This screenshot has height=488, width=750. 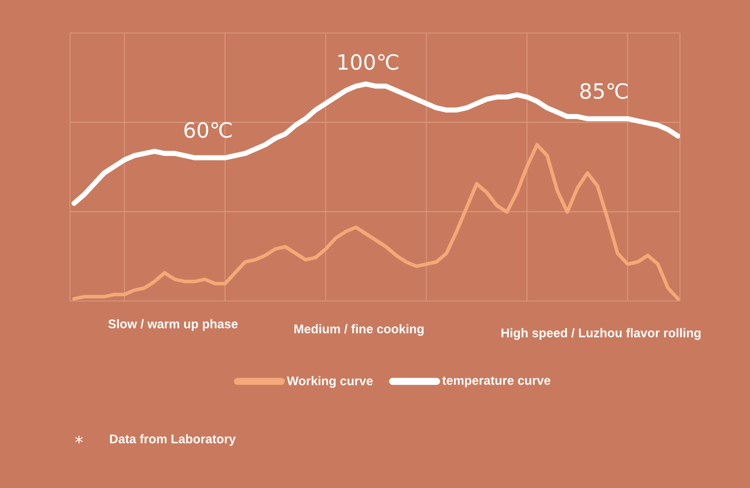 What do you see at coordinates (208, 130) in the screenshot?
I see `annotation: 60℃` at bounding box center [208, 130].